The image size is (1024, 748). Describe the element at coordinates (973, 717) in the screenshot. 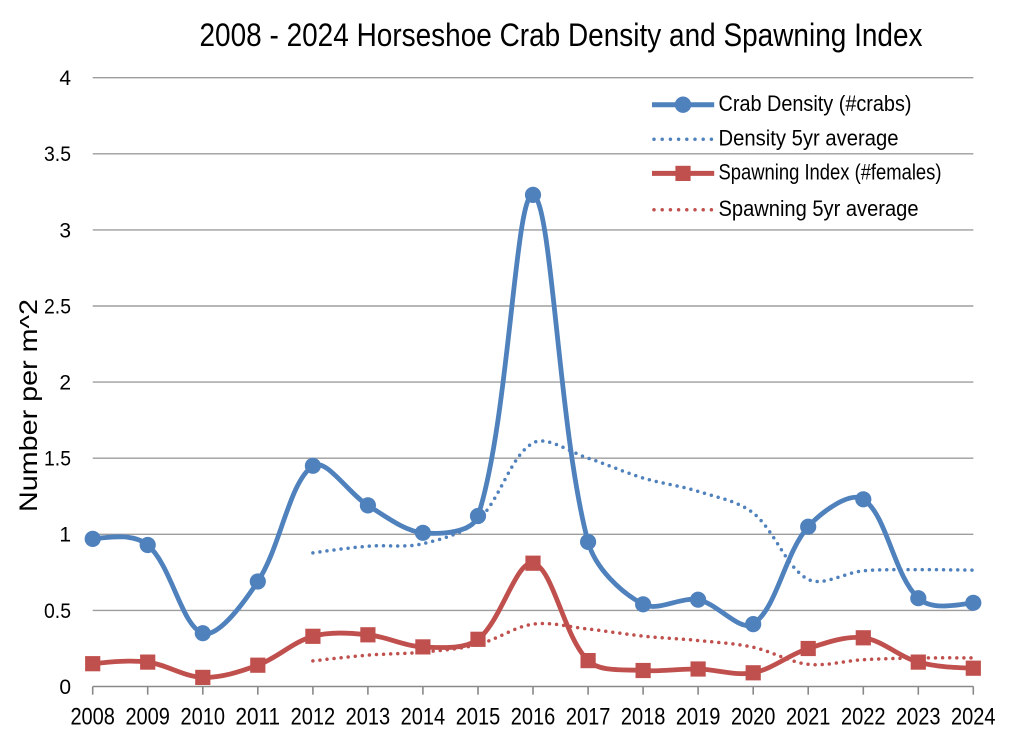

I see `svg-text: 2024` at that location.